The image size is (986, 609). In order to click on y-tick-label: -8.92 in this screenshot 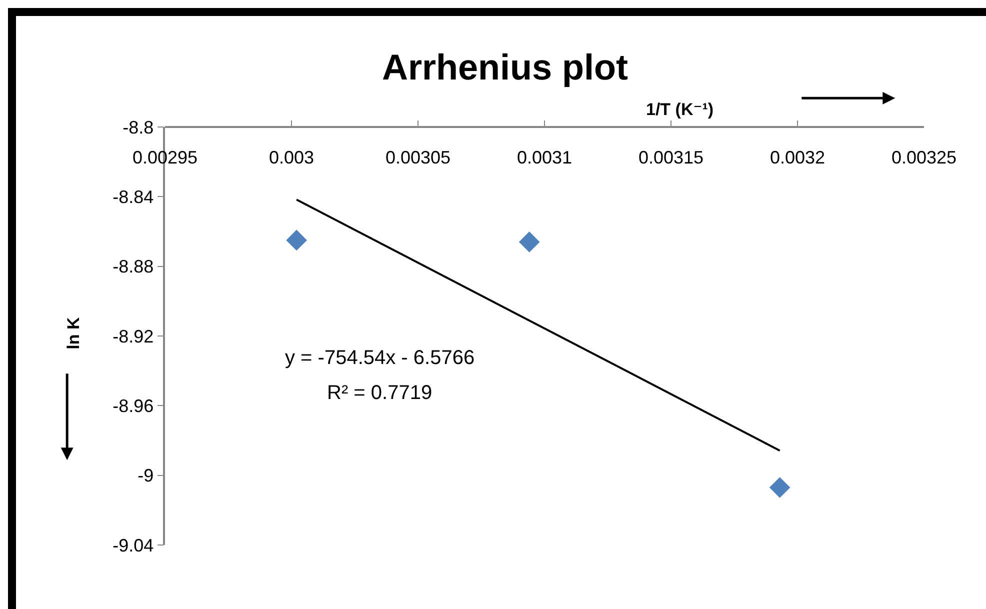, I will do `click(133, 336)`.